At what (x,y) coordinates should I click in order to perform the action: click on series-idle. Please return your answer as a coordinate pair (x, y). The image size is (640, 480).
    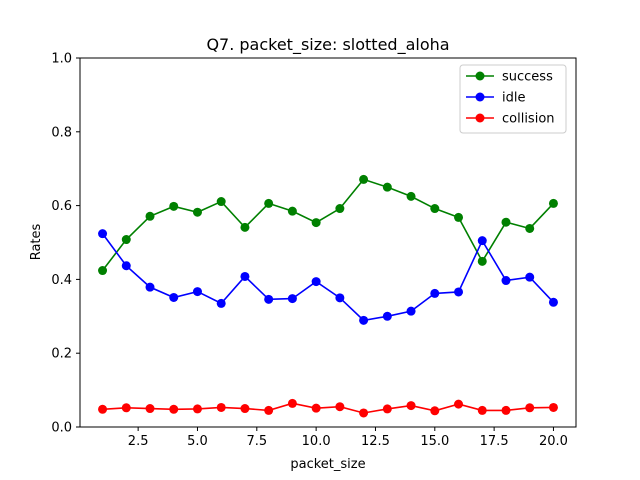
    Looking at the image, I should click on (328, 277).